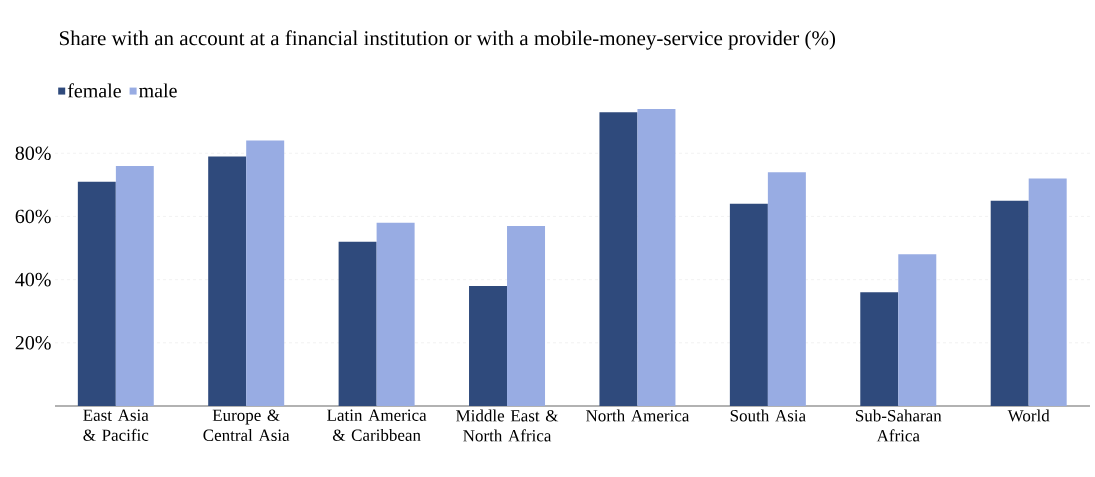 The width and height of the screenshot is (1095, 477). What do you see at coordinates (33, 153) in the screenshot?
I see `y-tick-label: 80%` at bounding box center [33, 153].